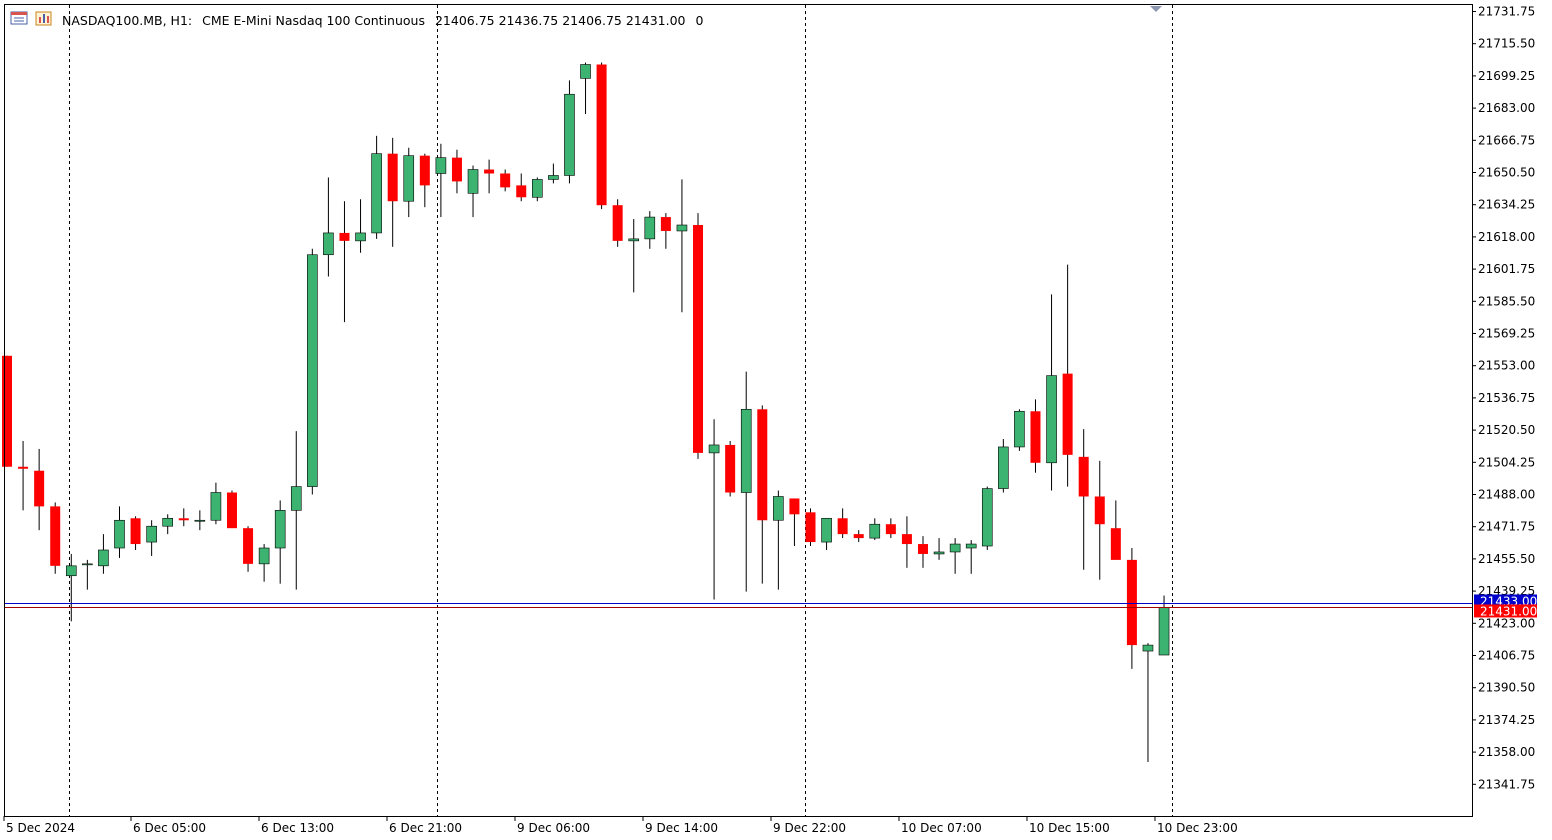 The width and height of the screenshot is (1552, 840). What do you see at coordinates (19, 18) in the screenshot?
I see `chart-list-icon` at bounding box center [19, 18].